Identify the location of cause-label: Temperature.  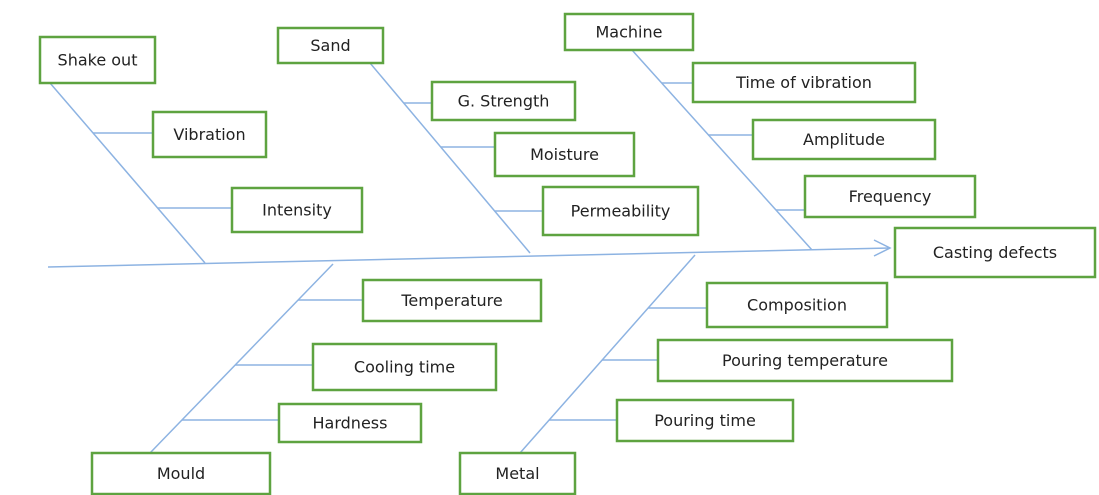
(451, 300).